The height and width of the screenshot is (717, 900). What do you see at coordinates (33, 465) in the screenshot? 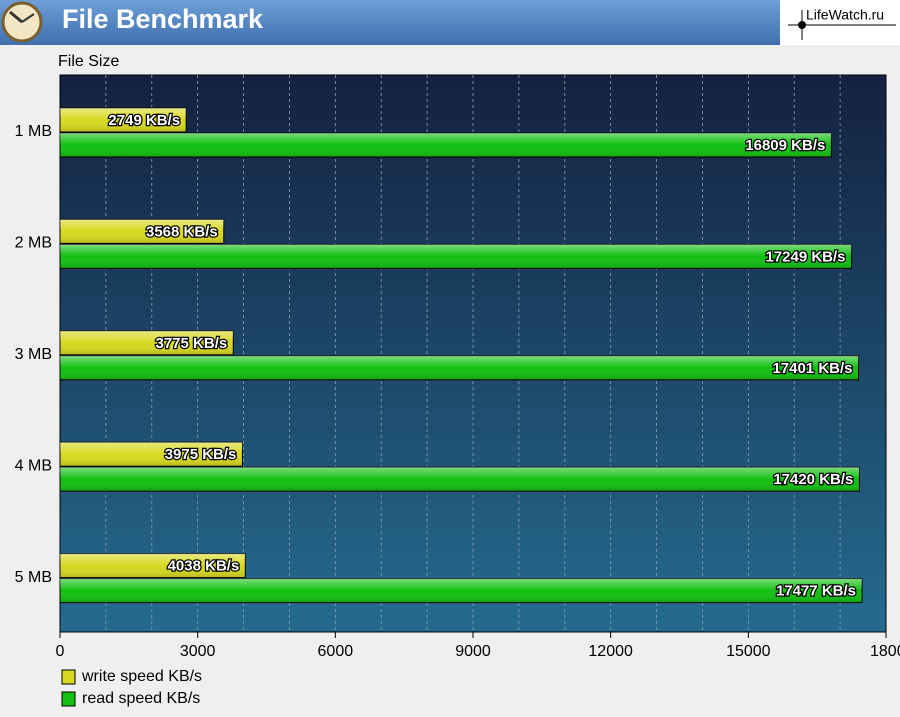
I see `y-tick-label: 4 MB` at bounding box center [33, 465].